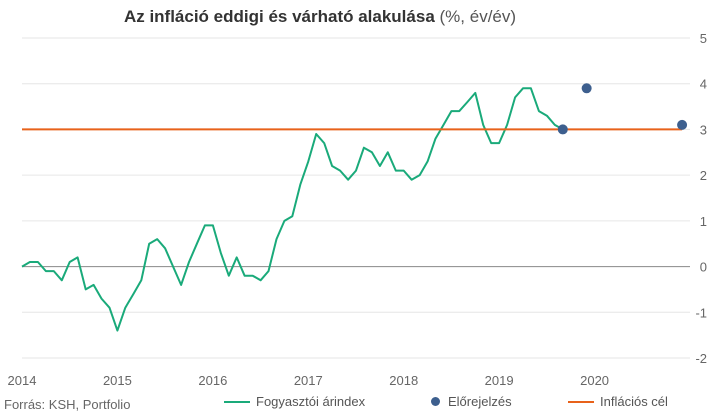  I want to click on x-tick-label: 2017, so click(308, 380).